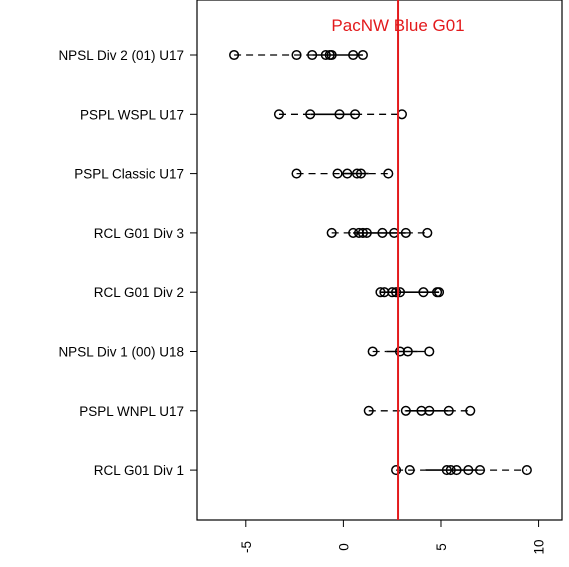 This screenshot has width=569, height=567. What do you see at coordinates (441, 547) in the screenshot?
I see `x-tick-label: 5` at bounding box center [441, 547].